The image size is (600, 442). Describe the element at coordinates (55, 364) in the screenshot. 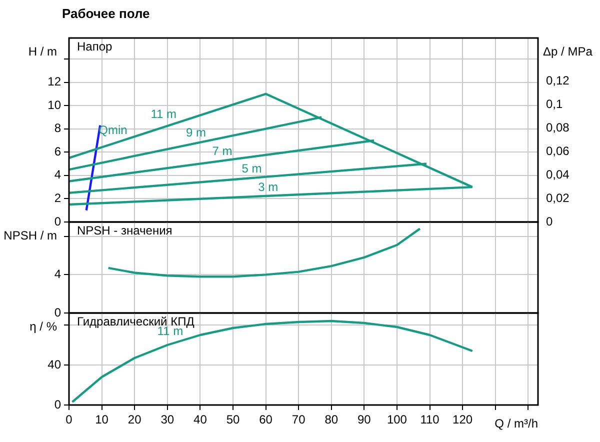

I see `y-tick-label: 40` at that location.